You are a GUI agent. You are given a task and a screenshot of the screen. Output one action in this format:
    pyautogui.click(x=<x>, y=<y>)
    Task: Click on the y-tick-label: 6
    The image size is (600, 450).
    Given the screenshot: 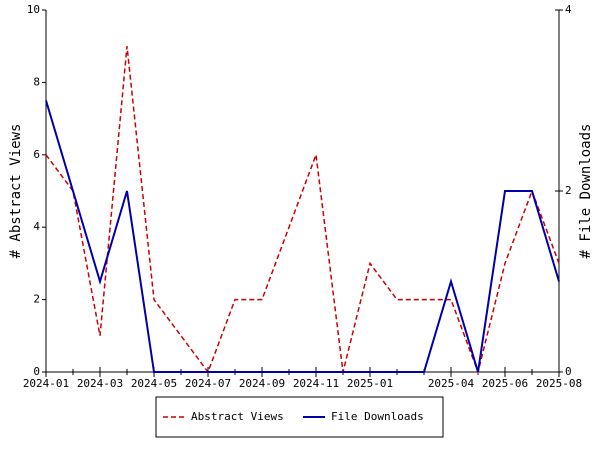 What is the action you would take?
    pyautogui.click(x=36, y=154)
    